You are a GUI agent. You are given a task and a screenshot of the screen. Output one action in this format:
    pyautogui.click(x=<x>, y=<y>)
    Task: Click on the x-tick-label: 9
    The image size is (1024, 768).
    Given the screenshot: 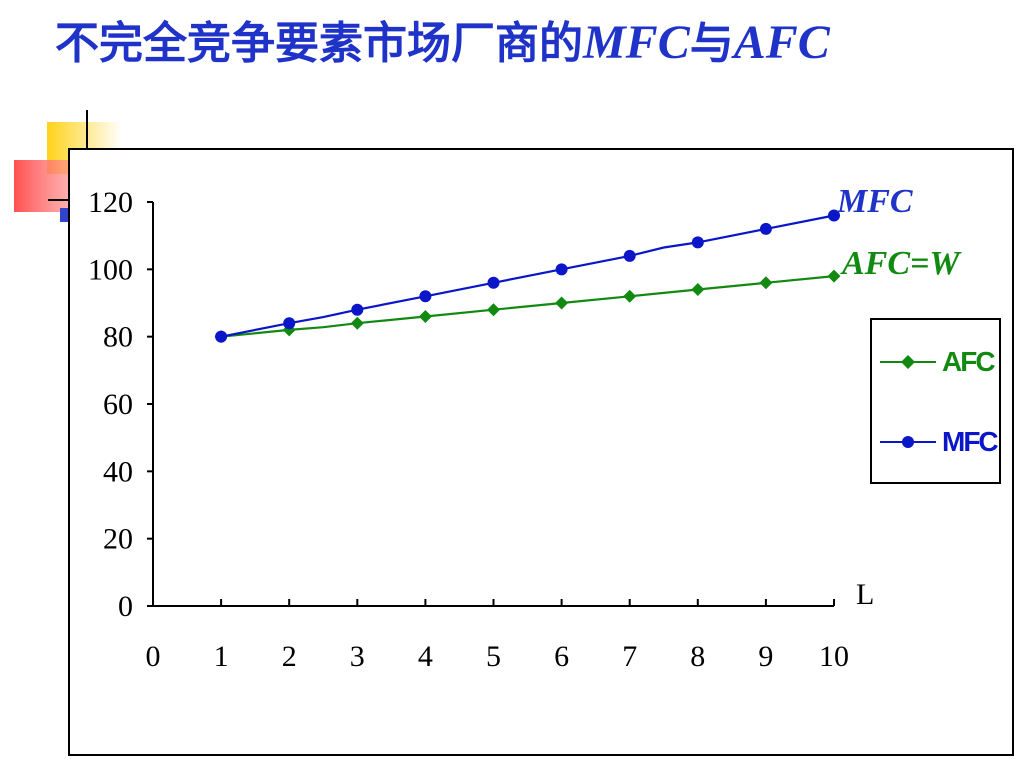 What is the action you would take?
    pyautogui.click(x=765, y=656)
    